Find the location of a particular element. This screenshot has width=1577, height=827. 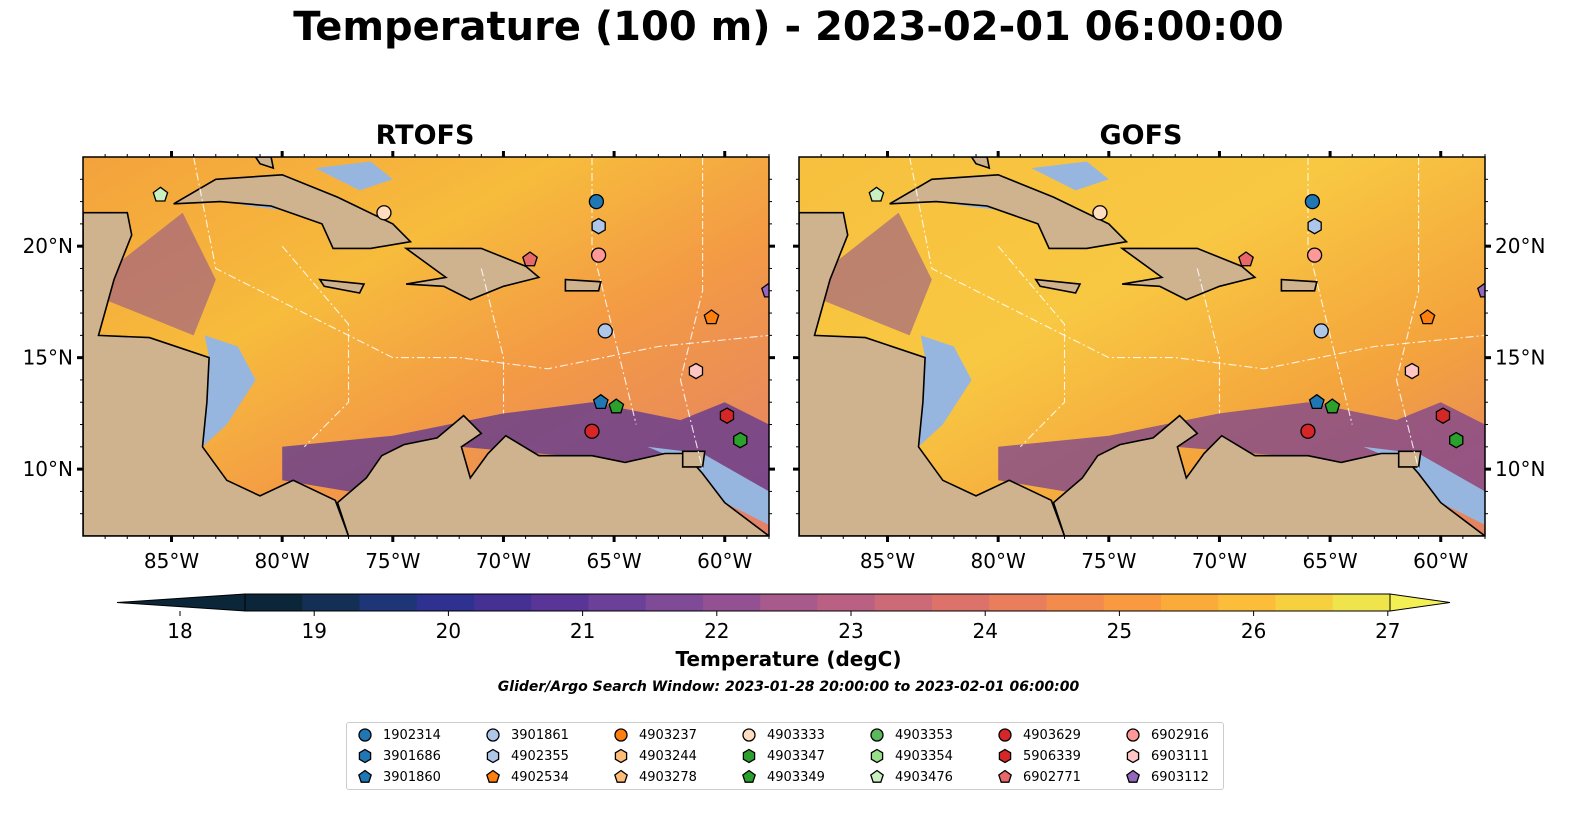

legend-label: 6903112 is located at coordinates (1180, 777).